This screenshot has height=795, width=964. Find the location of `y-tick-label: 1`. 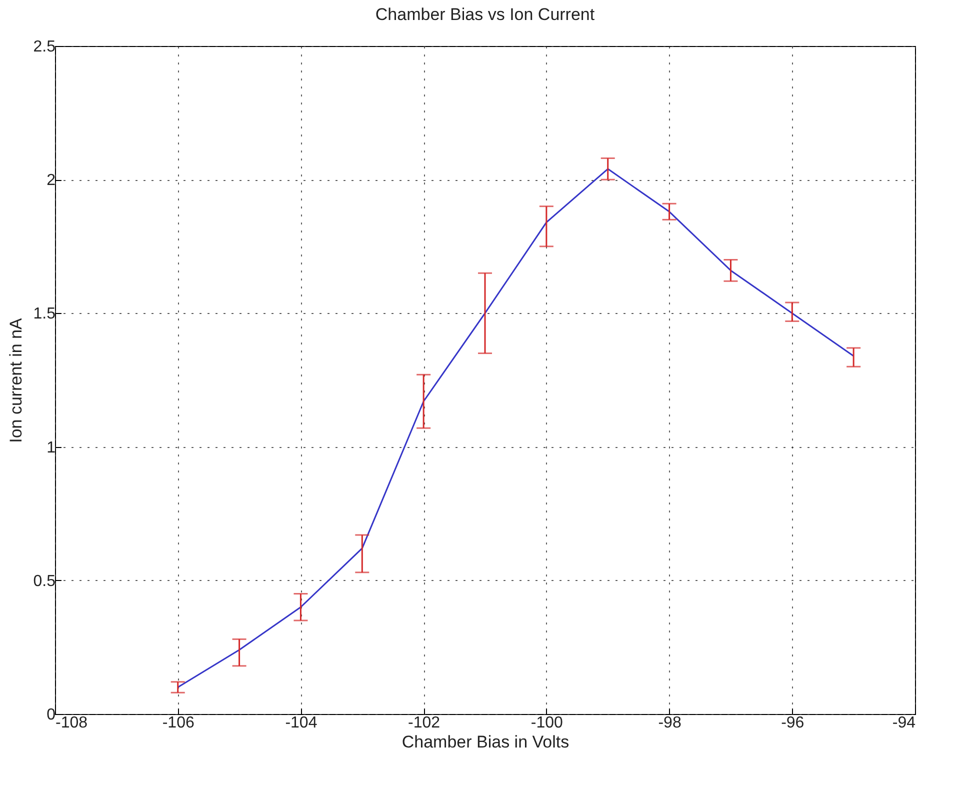

y-tick-label: 1 is located at coordinates (51, 447).